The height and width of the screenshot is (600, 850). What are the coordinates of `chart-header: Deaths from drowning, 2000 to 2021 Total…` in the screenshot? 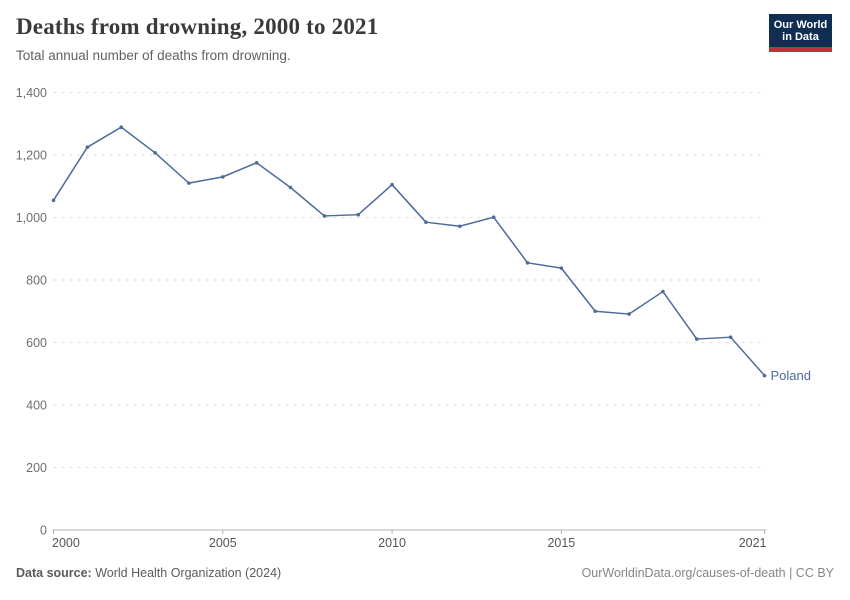 It's located at (386, 36).